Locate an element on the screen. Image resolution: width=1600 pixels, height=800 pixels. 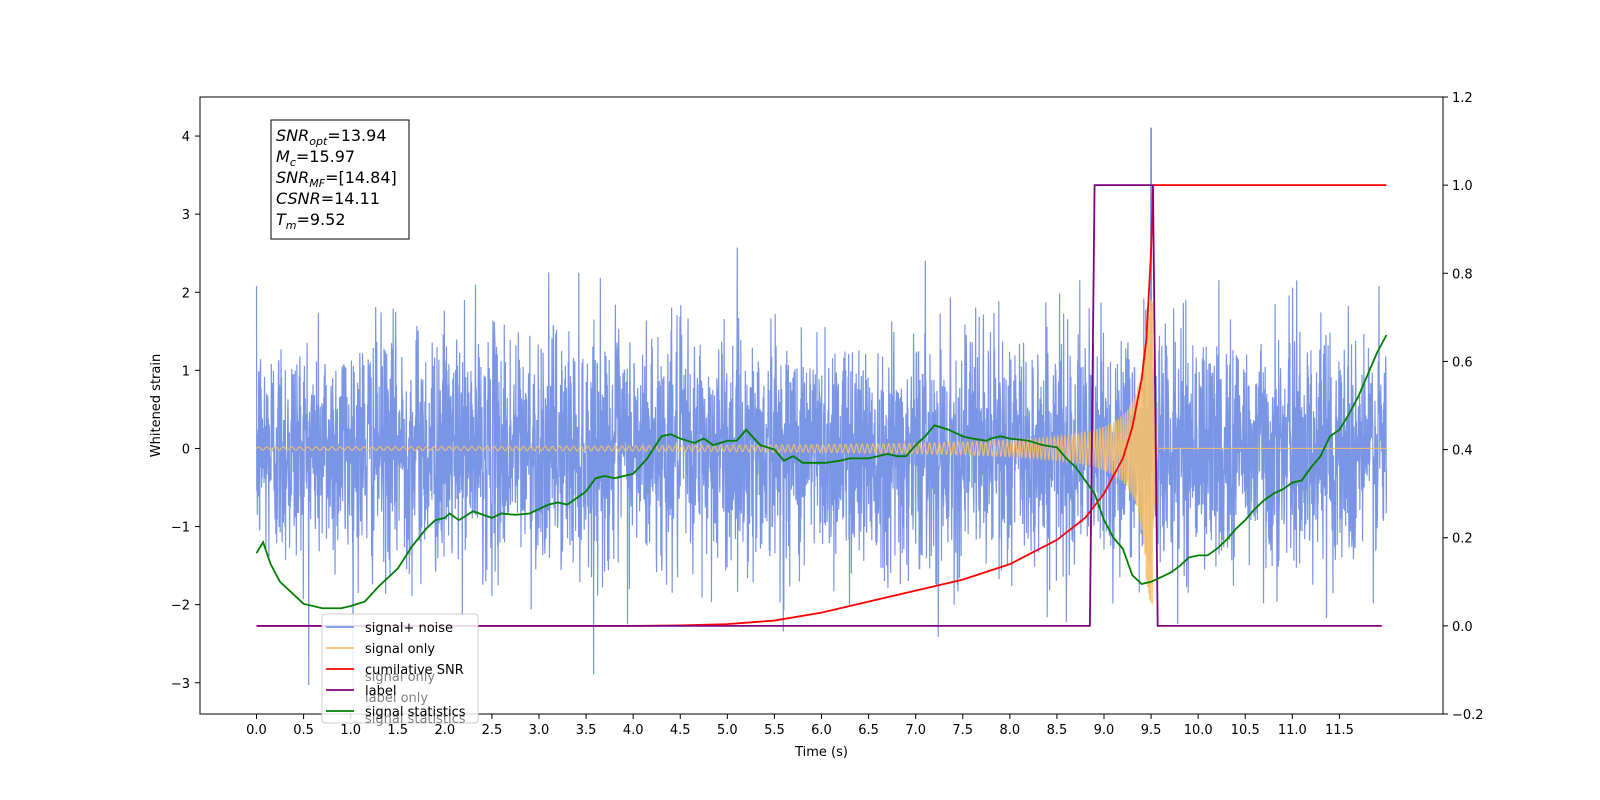
annotation-line: Tm=9.52 is located at coordinates (311, 221).